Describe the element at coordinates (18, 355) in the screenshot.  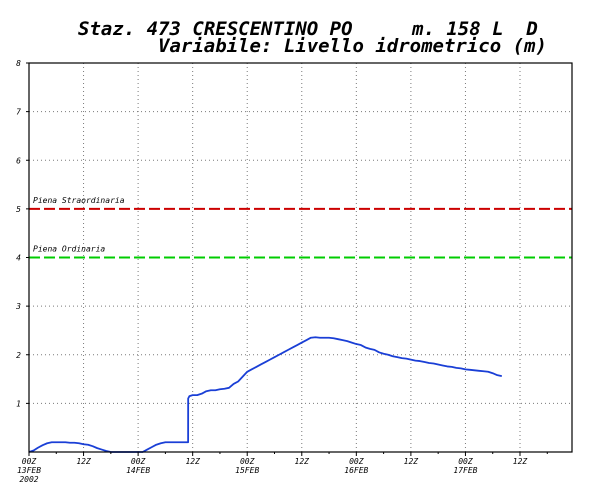
I see `y-tick-label: 2` at that location.